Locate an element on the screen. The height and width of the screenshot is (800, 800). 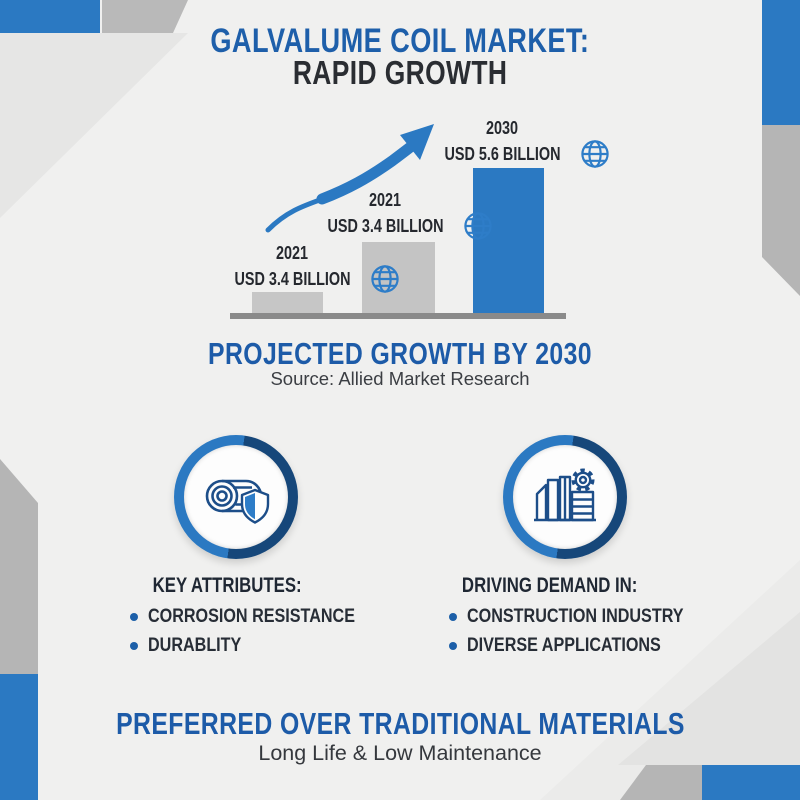
fold-triangle-top-left is located at coordinates (94, 125).